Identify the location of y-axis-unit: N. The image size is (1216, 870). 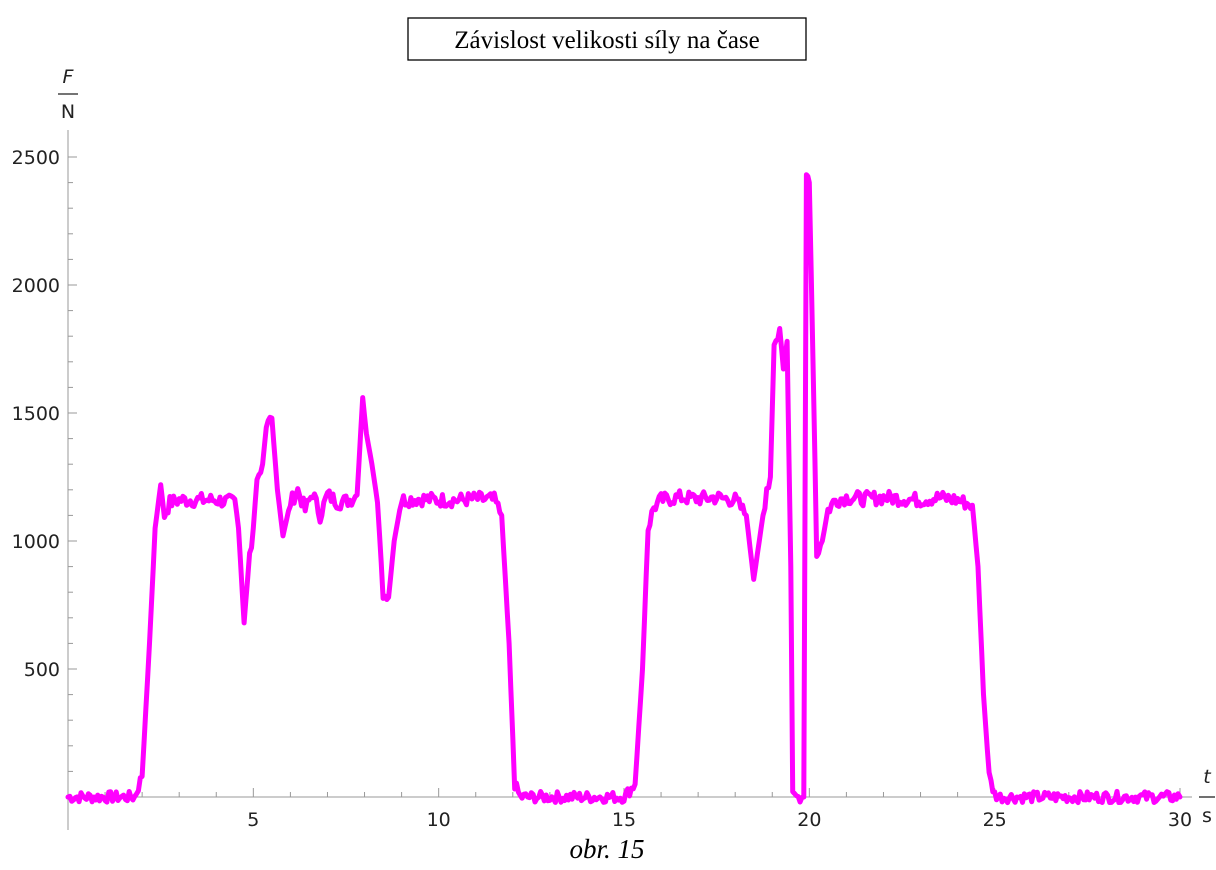
(68, 112).